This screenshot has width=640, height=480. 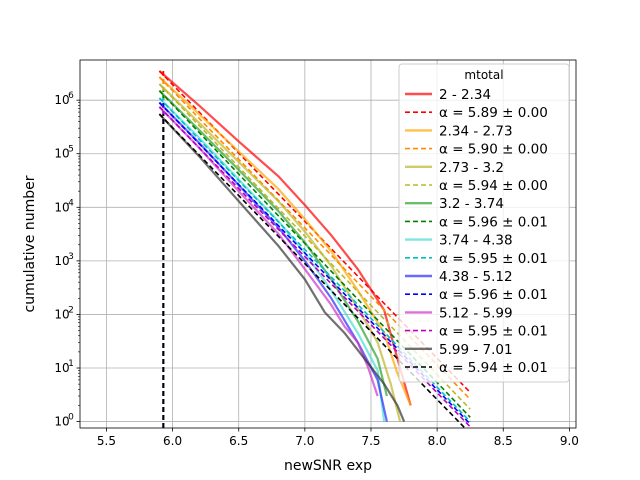 What do you see at coordinates (71, 364) in the screenshot?
I see `y-tick-exponent: 1` at bounding box center [71, 364].